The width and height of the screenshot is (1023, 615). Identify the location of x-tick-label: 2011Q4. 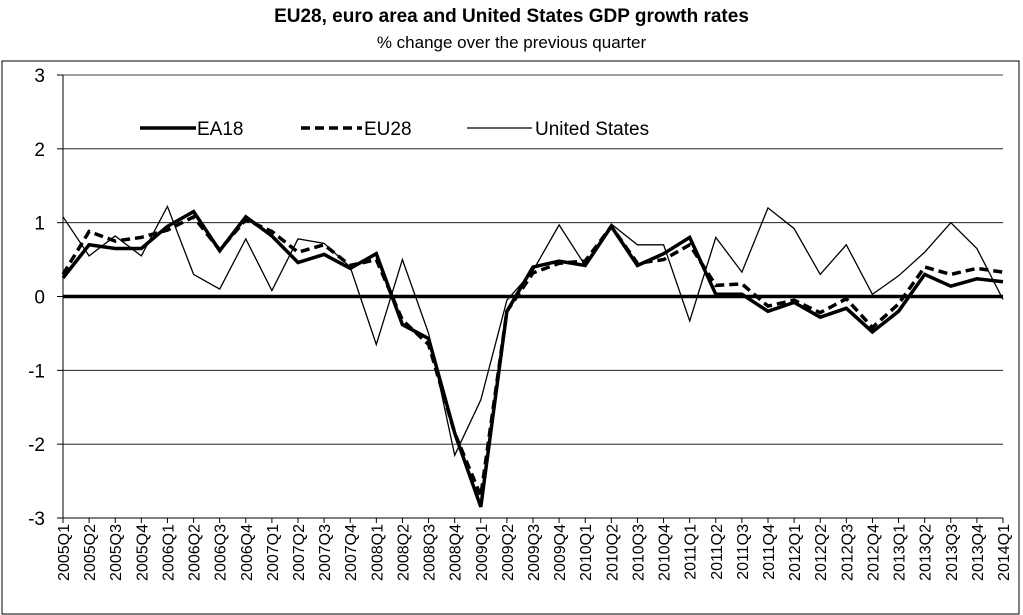
(769, 552).